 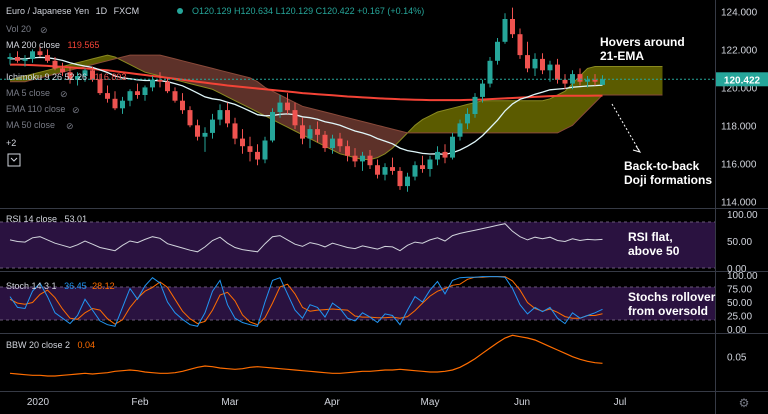 What do you see at coordinates (35, 109) in the screenshot?
I see `legend-ema110: EMA 110 close` at bounding box center [35, 109].